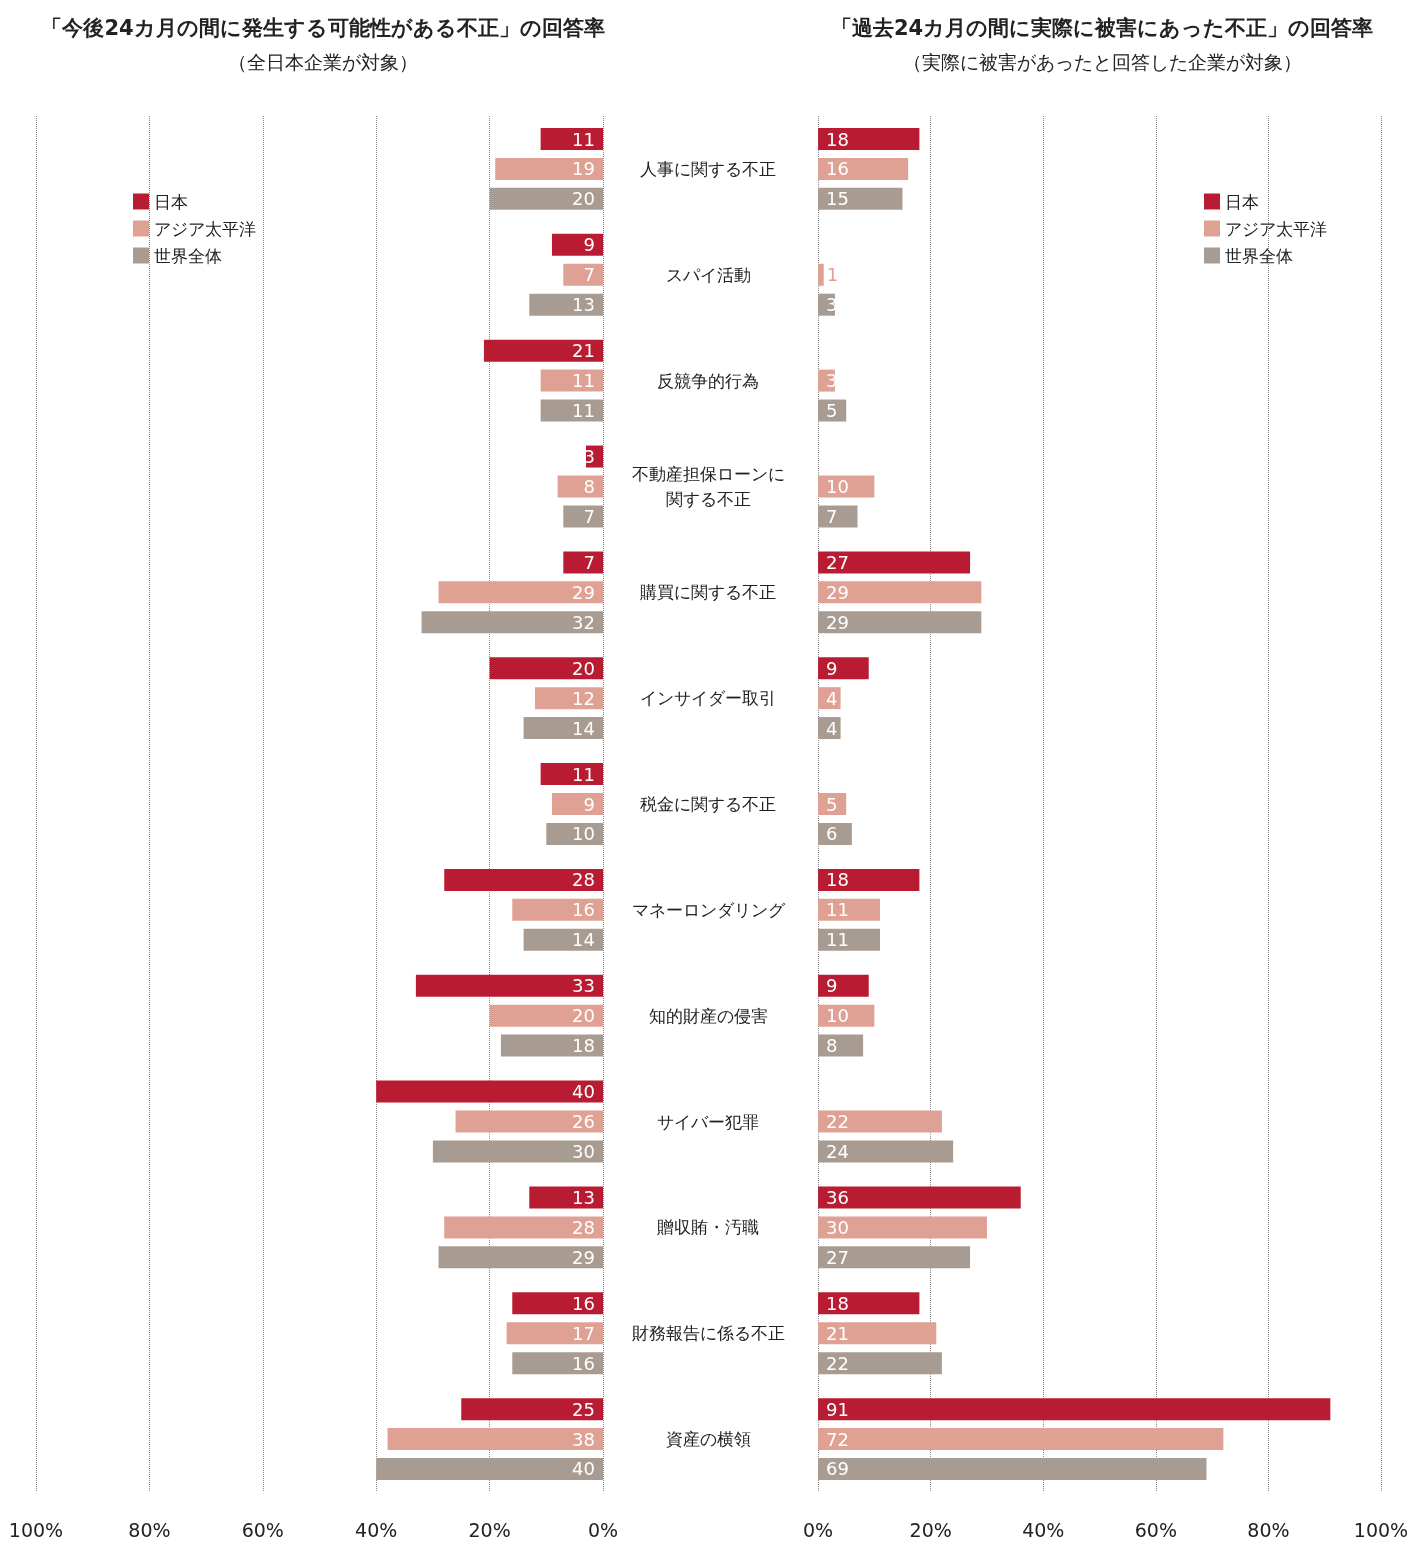 The image size is (1412, 1544). I want to click on data-label: 26, so click(583, 1122).